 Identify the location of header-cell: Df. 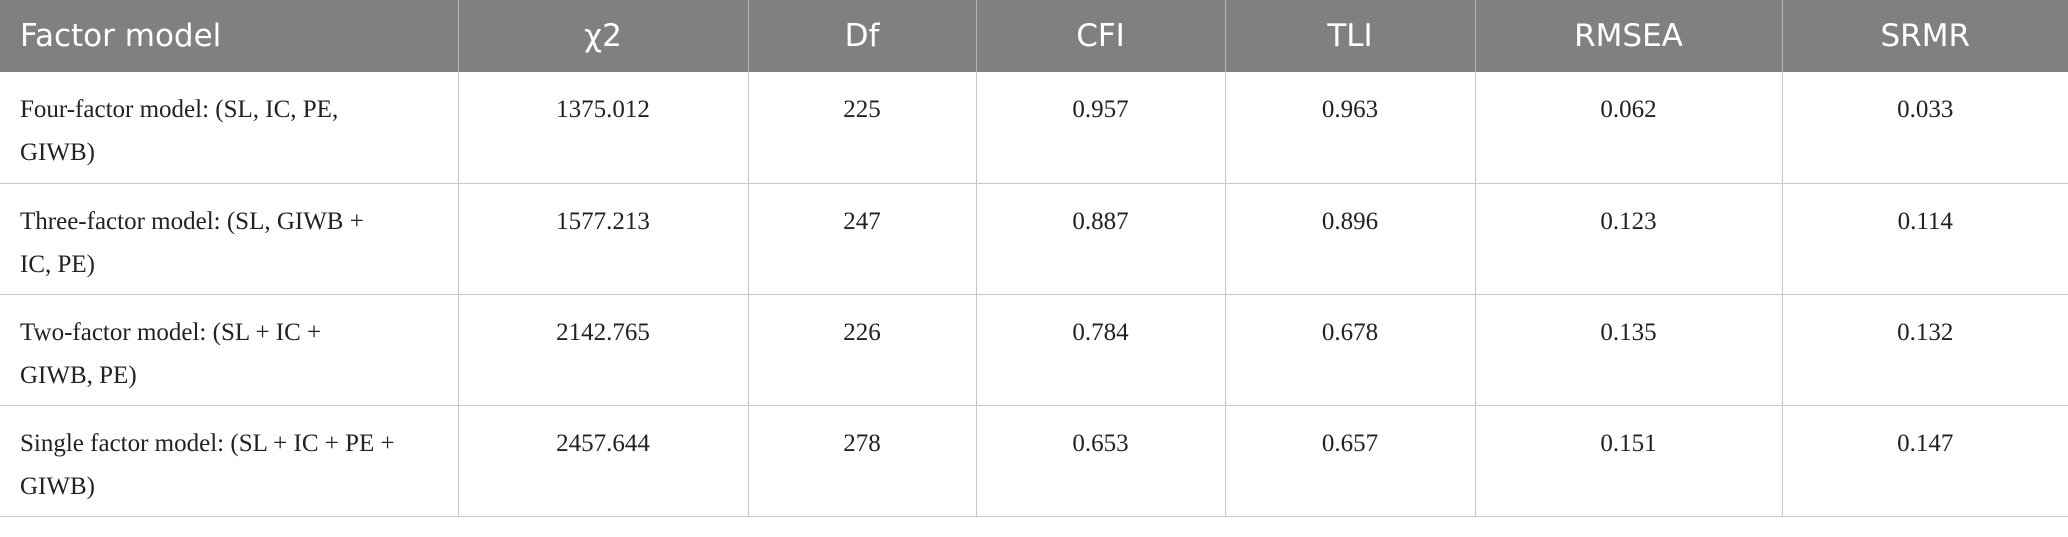
(862, 36).